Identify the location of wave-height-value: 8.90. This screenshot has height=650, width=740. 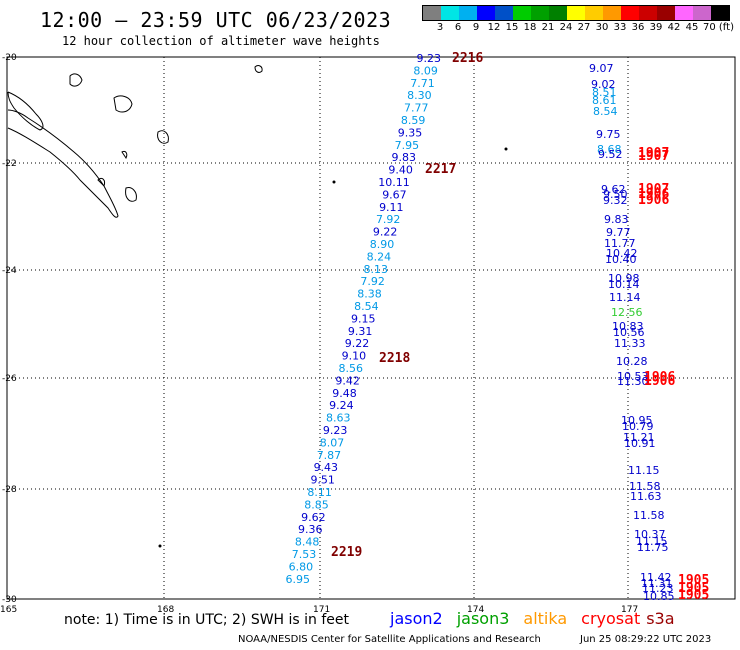
(382, 244).